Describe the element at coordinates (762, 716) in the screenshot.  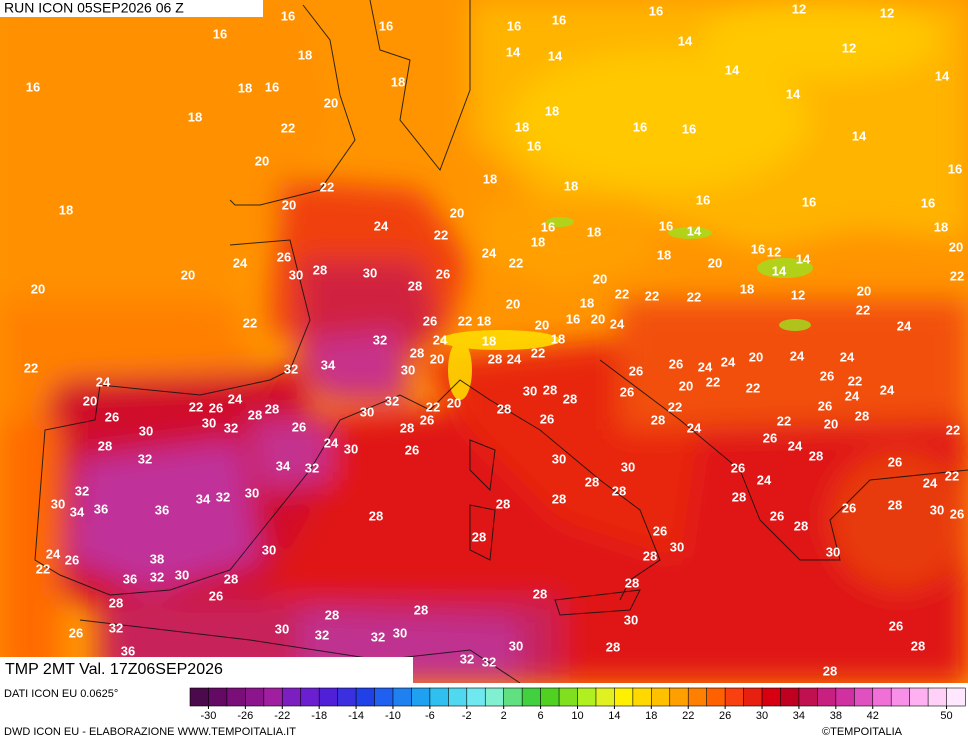
I see `colorbar-tick-label: 30` at that location.